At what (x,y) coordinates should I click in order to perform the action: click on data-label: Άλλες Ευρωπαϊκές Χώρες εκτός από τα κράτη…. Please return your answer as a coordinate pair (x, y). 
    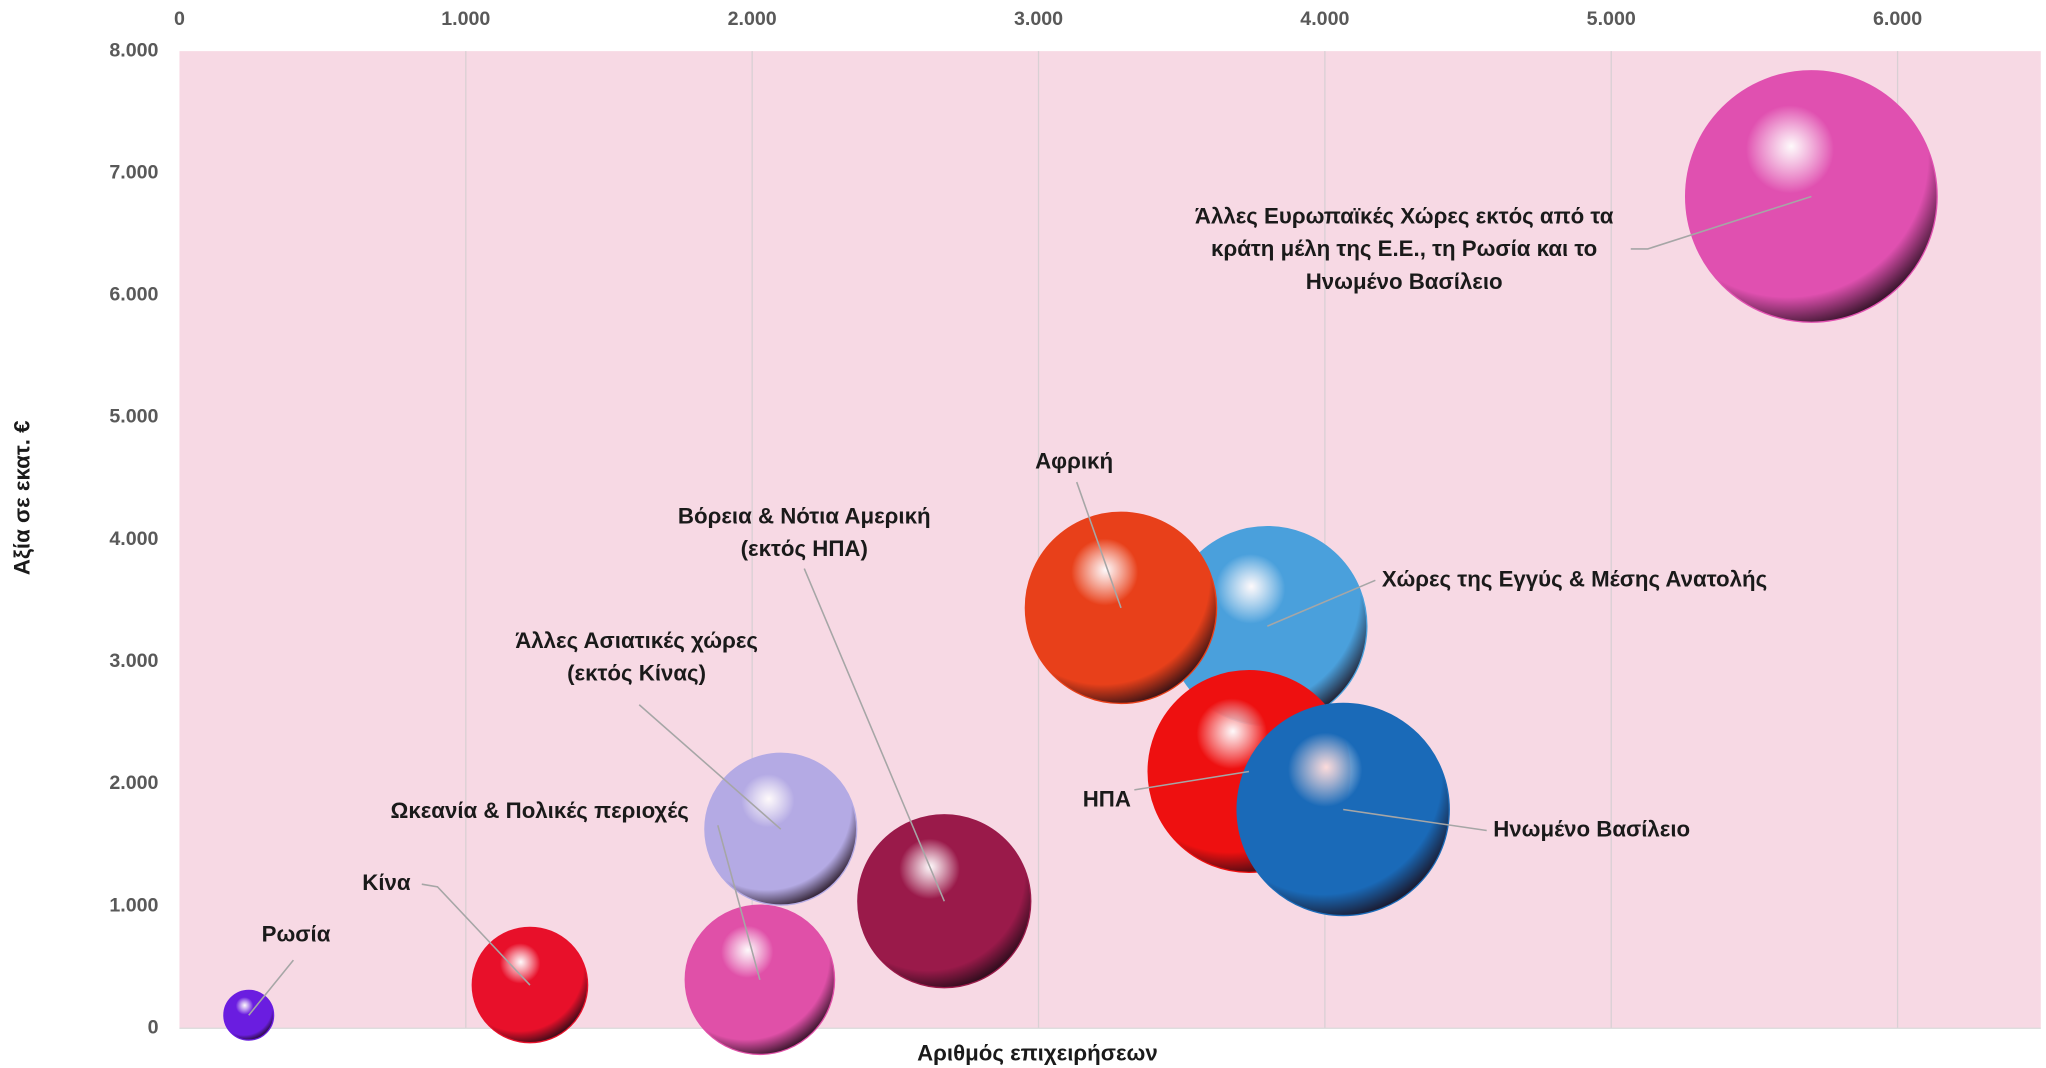
    Looking at the image, I should click on (1404, 248).